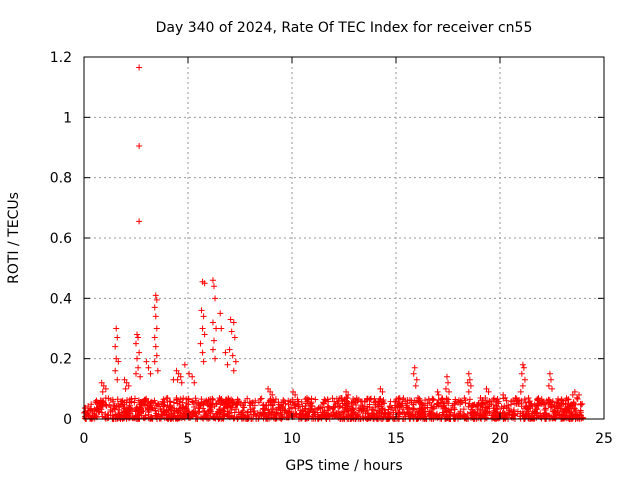 The height and width of the screenshot is (480, 640). What do you see at coordinates (61, 179) in the screenshot?
I see `y-tick-label: 0.8` at bounding box center [61, 179].